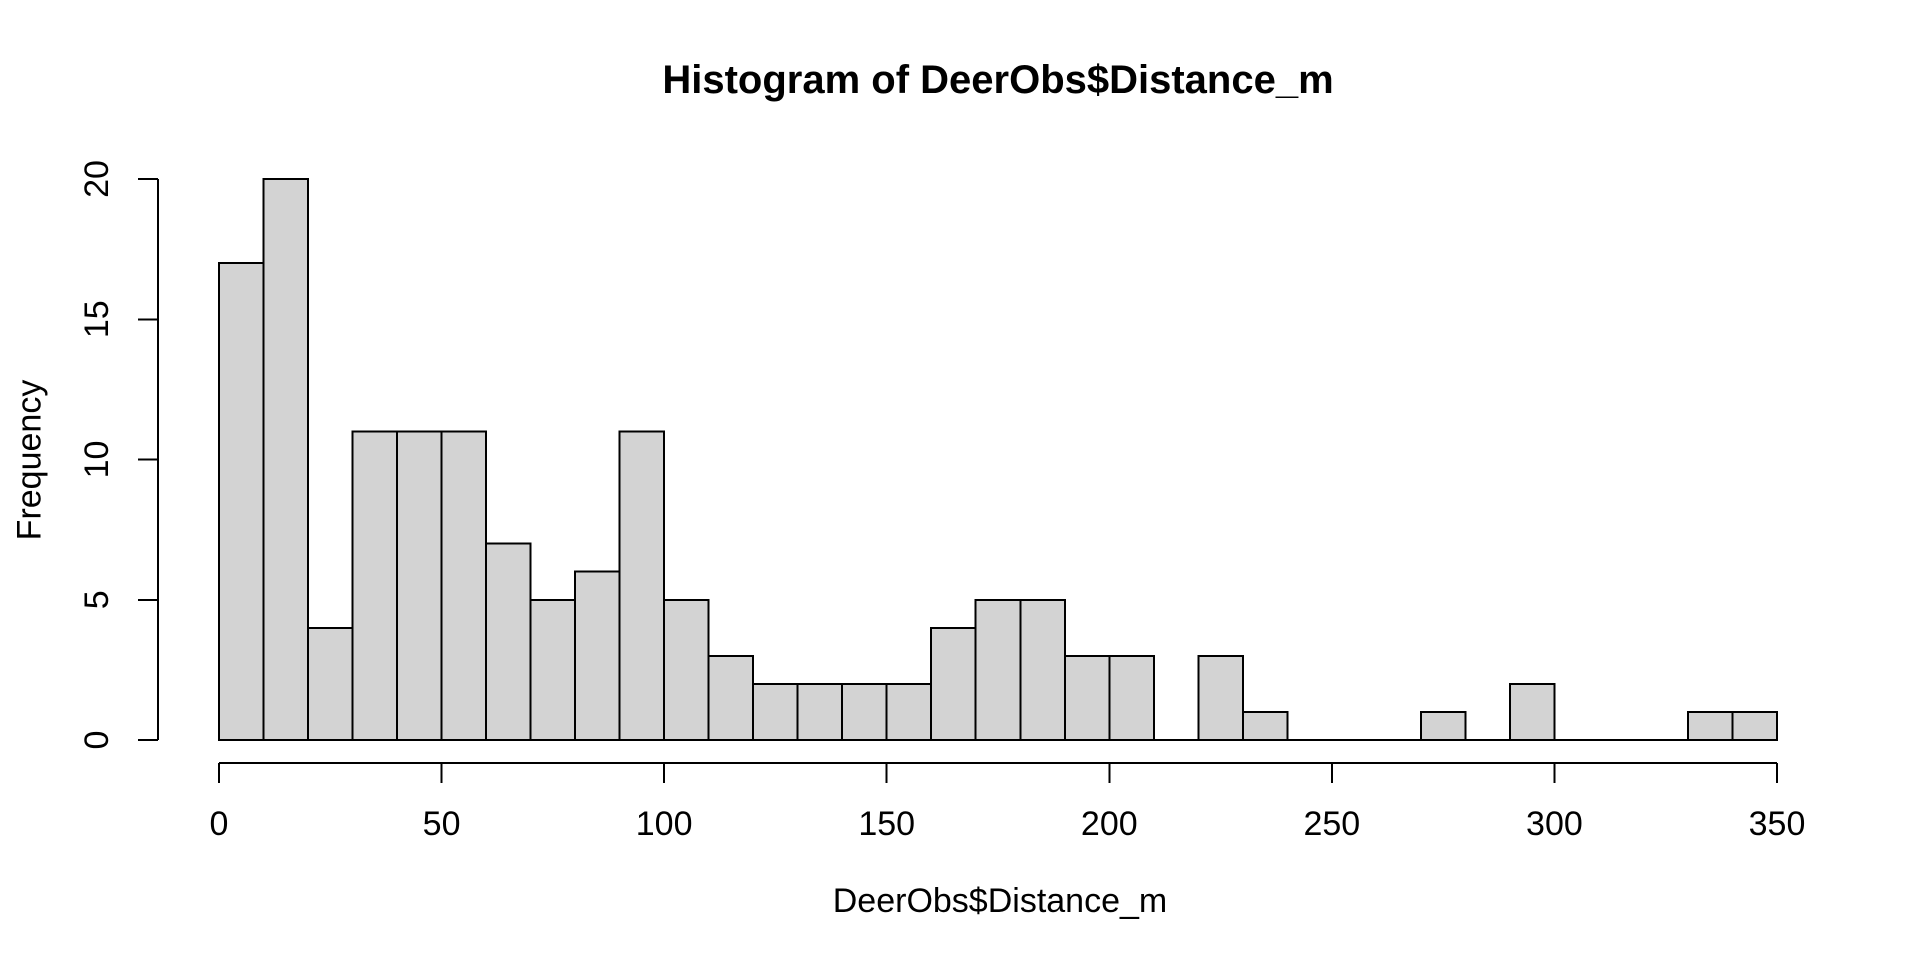 The image size is (1920, 960). What do you see at coordinates (442, 824) in the screenshot?
I see `x-tick-label: 50` at bounding box center [442, 824].